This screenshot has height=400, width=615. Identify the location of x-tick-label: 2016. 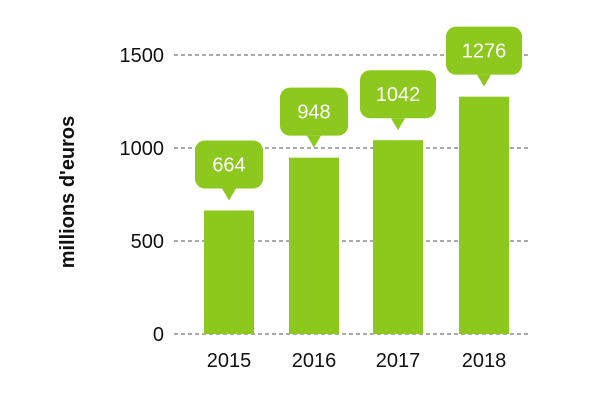
(314, 361).